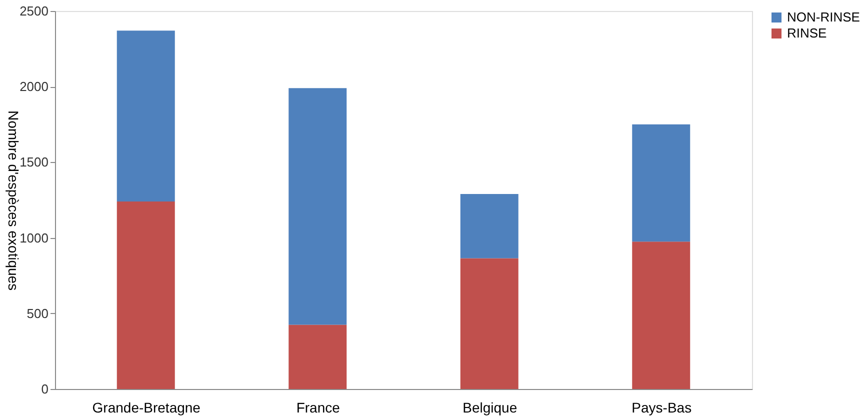 The width and height of the screenshot is (865, 420). What do you see at coordinates (823, 17) in the screenshot?
I see `legend-label: NON-RINSE` at bounding box center [823, 17].